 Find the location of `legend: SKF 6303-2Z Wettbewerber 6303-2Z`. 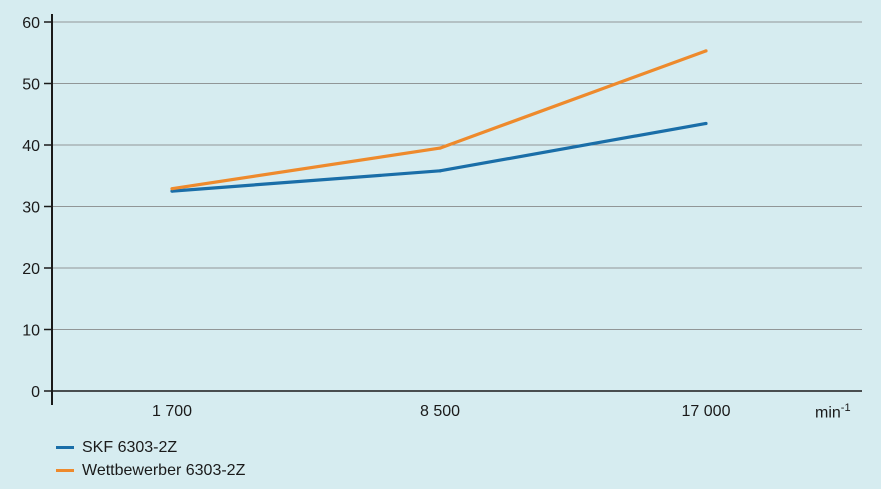

legend: SKF 6303-2Z Wettbewerber 6303-2Z is located at coordinates (150, 459).